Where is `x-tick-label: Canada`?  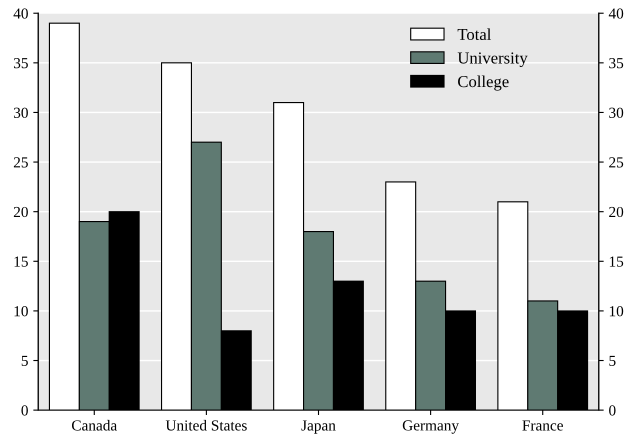
x-tick-label: Canada is located at coordinates (94, 425).